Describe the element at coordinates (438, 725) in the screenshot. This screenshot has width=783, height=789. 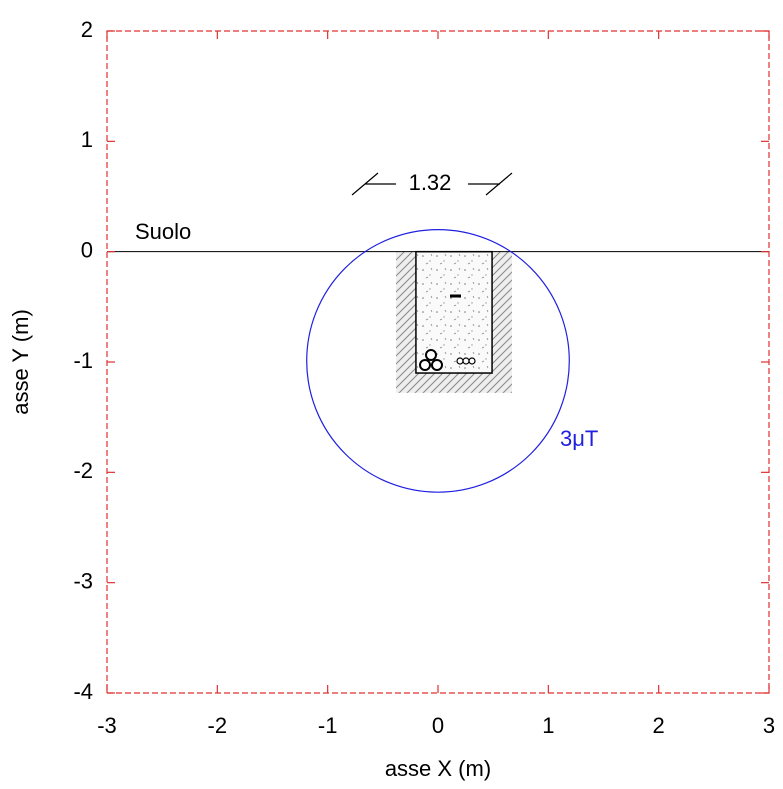
I see `x-tick-label: 0` at that location.